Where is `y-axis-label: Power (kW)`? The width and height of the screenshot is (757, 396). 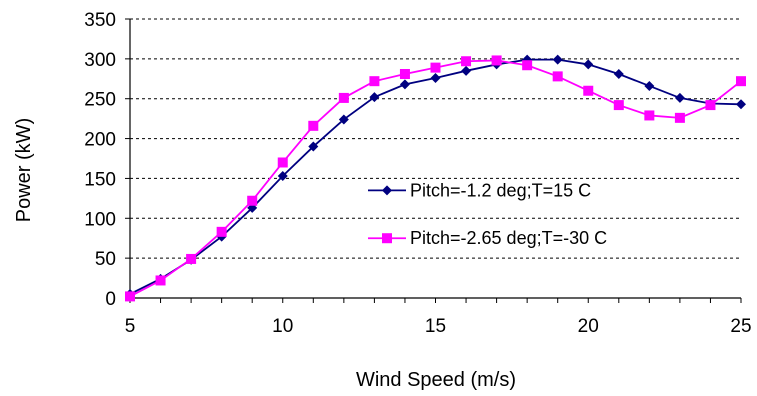 y-axis-label: Power (kW) is located at coordinates (24, 170).